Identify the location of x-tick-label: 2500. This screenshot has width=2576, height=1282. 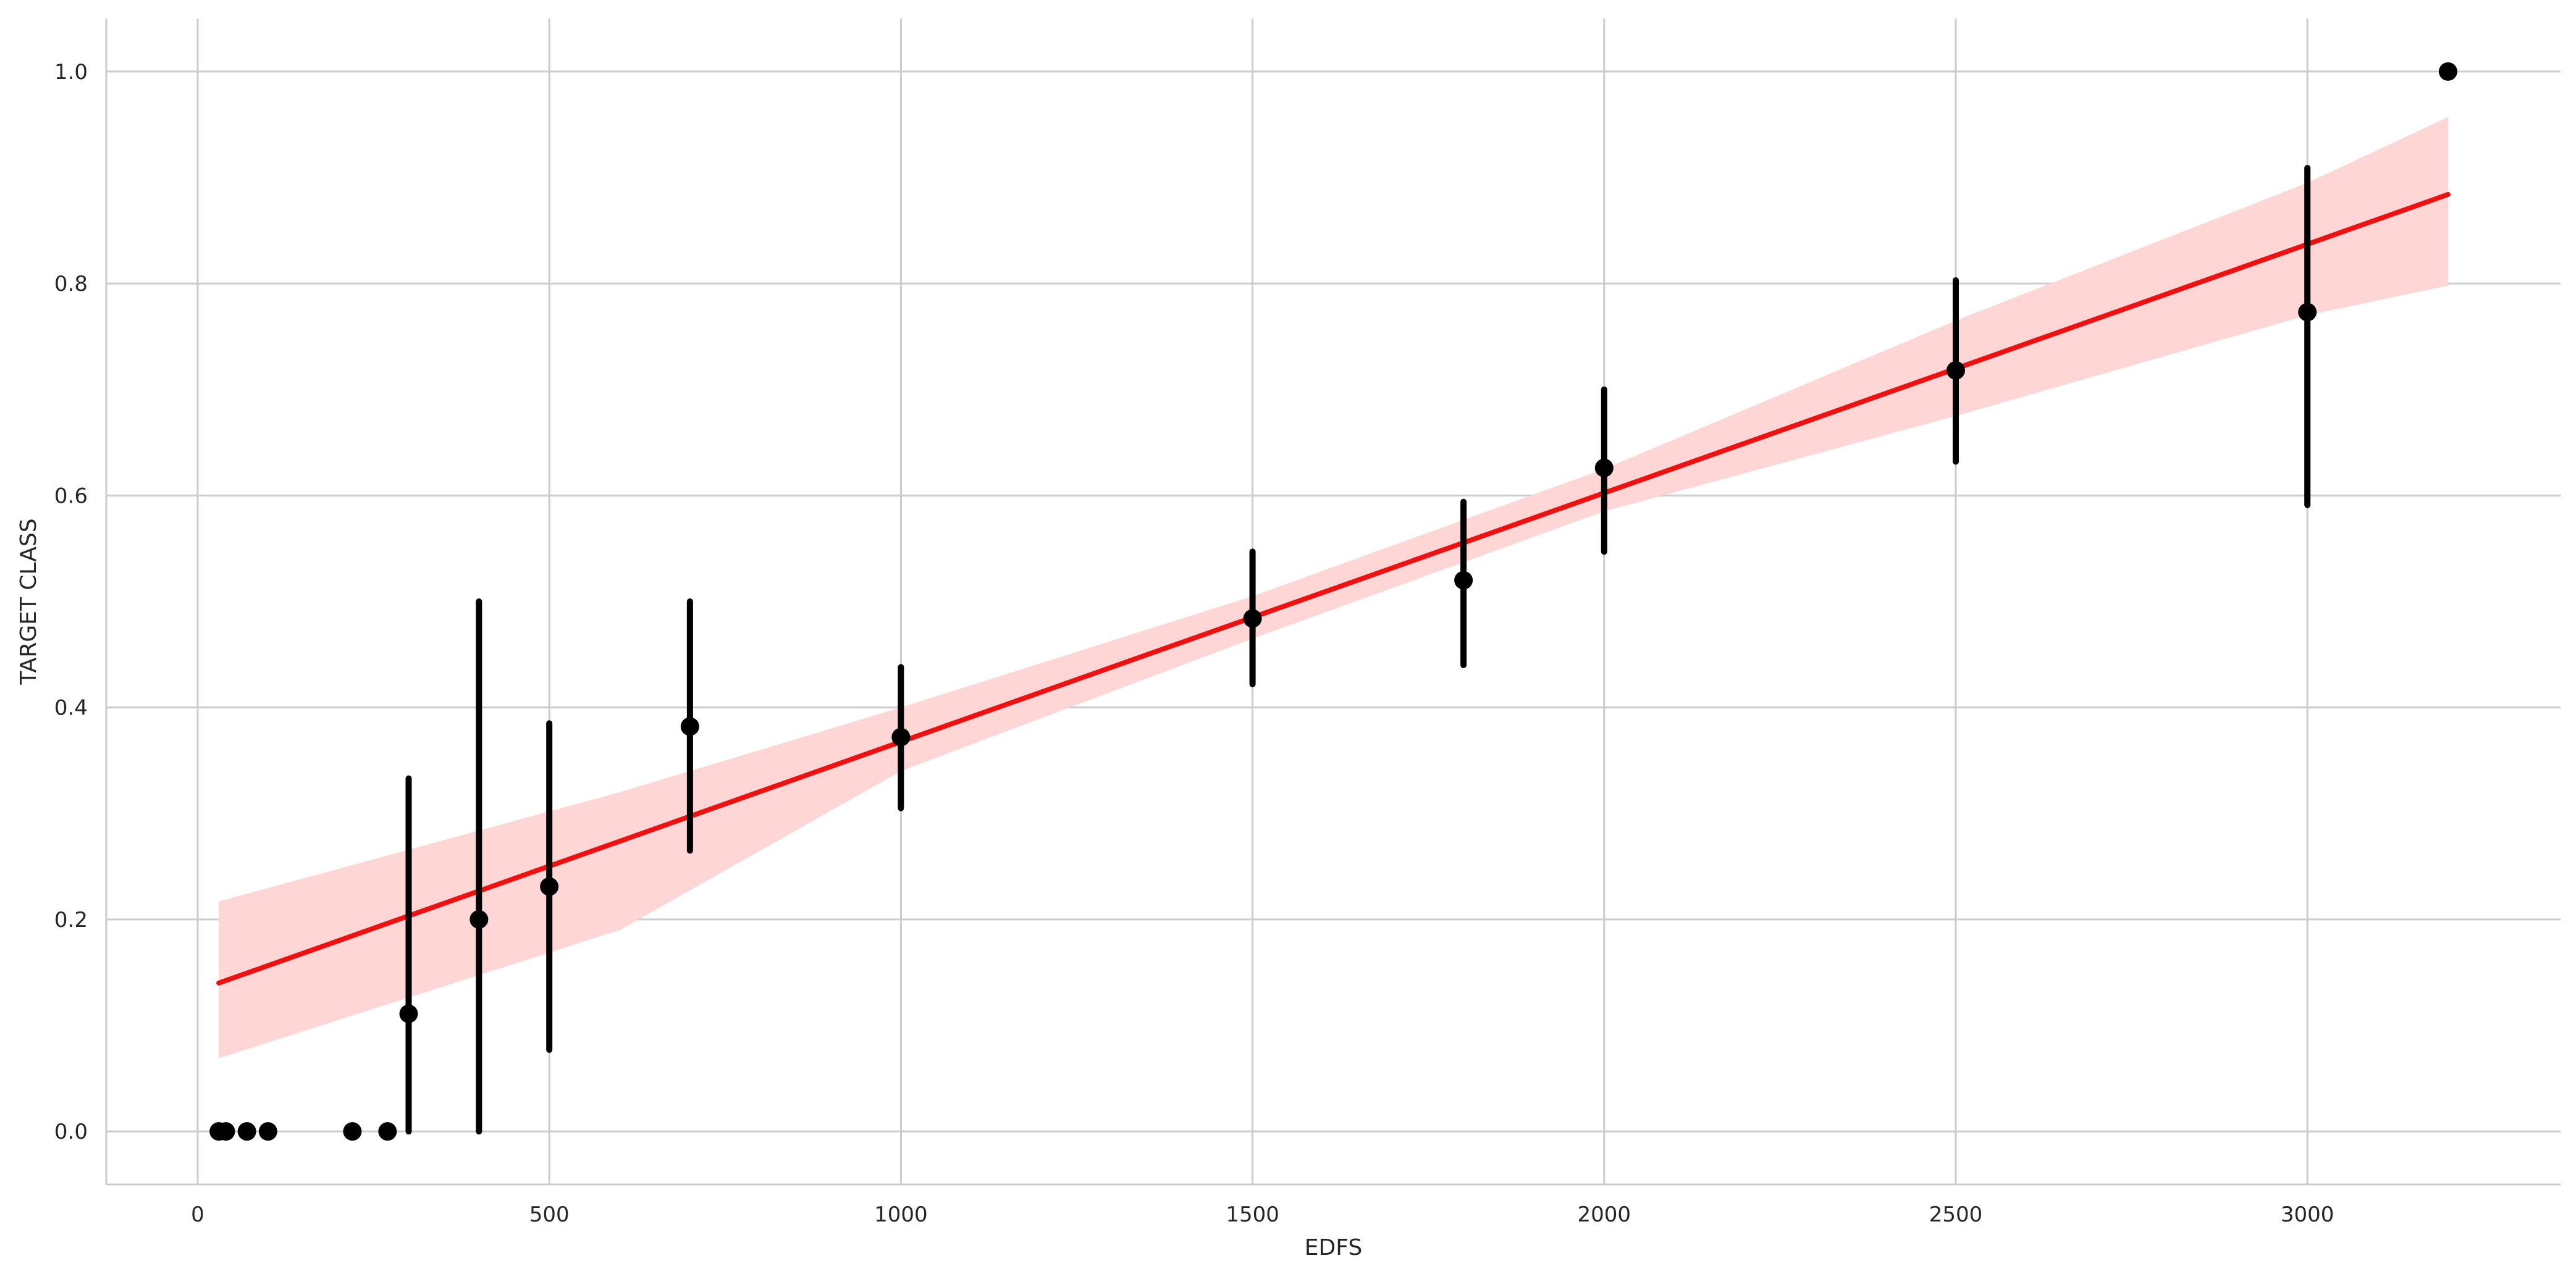
(1956, 1214).